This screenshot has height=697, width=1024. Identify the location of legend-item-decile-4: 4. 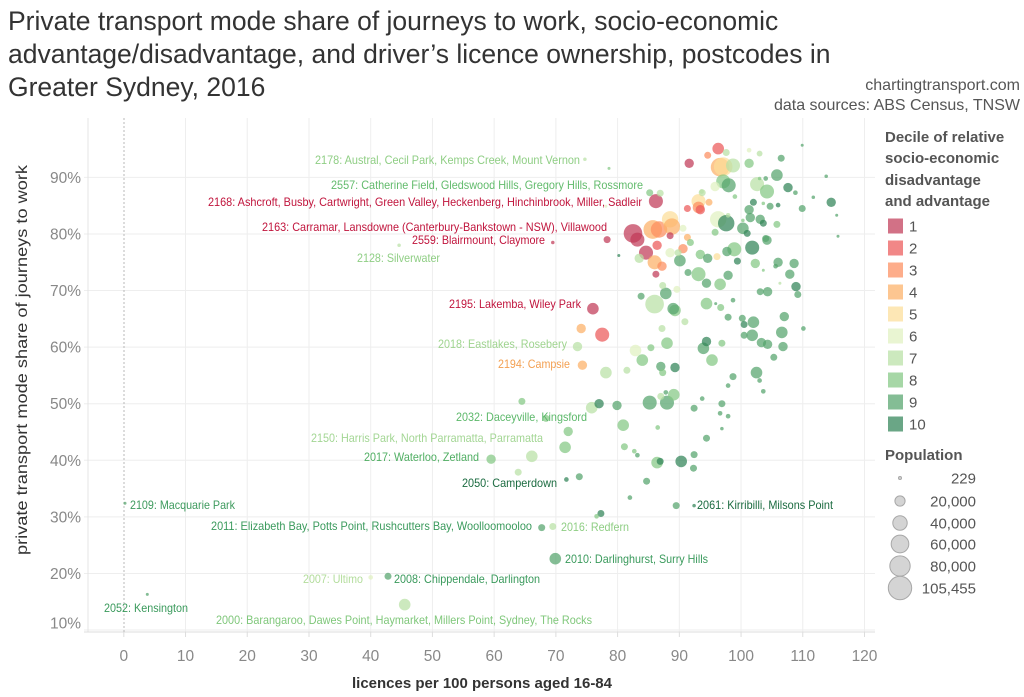
(902, 293).